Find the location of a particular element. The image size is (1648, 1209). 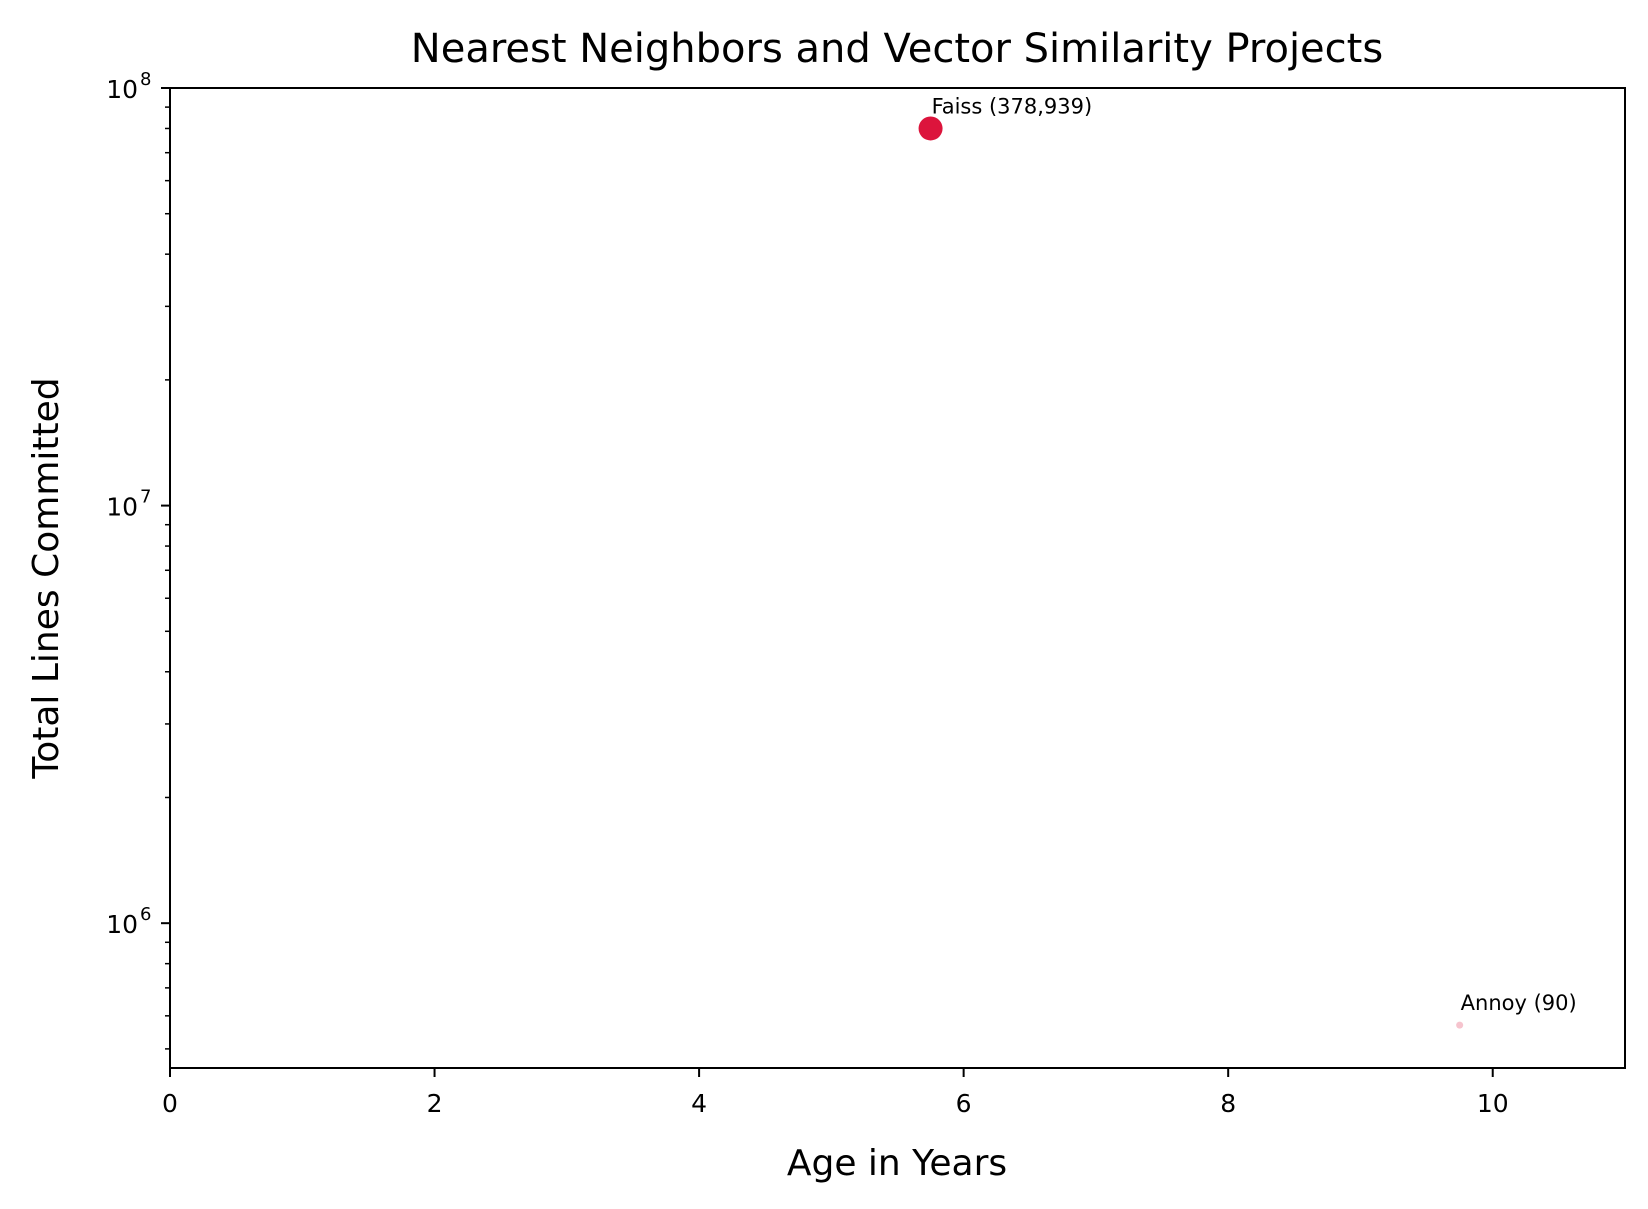

x-tick-label: 0 is located at coordinates (170, 1103).